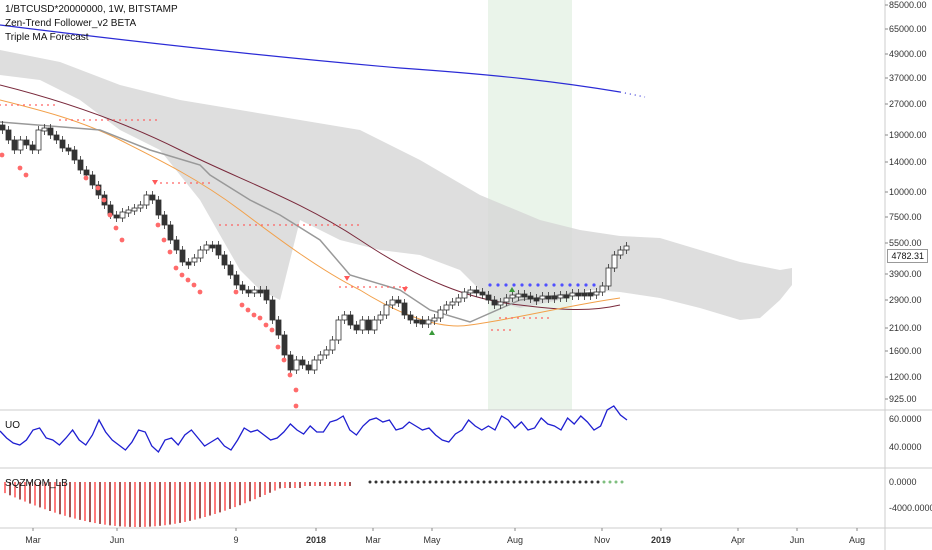 Image resolution: width=932 pixels, height=550 pixels. What do you see at coordinates (12, 425) in the screenshot?
I see `uo-pane-label: UO` at bounding box center [12, 425].